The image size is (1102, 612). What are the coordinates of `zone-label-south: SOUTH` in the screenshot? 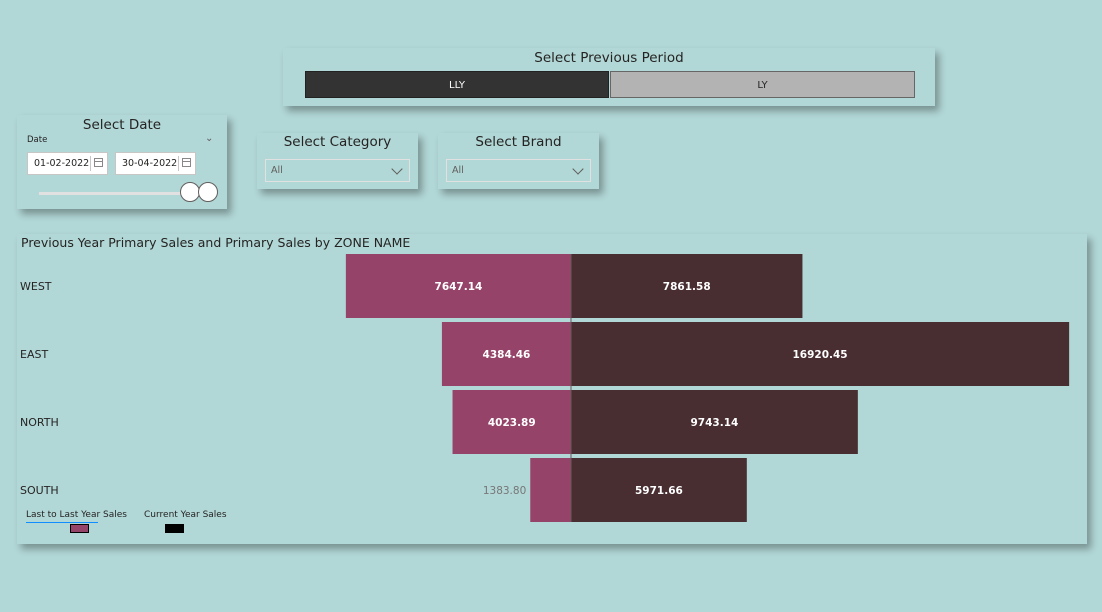 It's located at (39, 490).